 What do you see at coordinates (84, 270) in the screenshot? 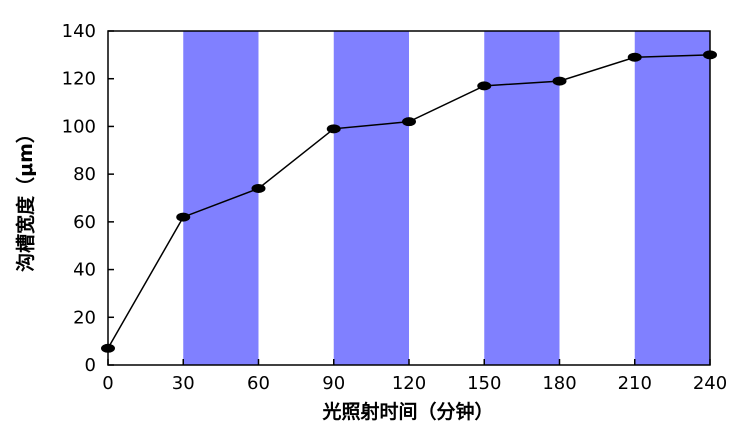
I see `y-tick-label: 40` at bounding box center [84, 270].